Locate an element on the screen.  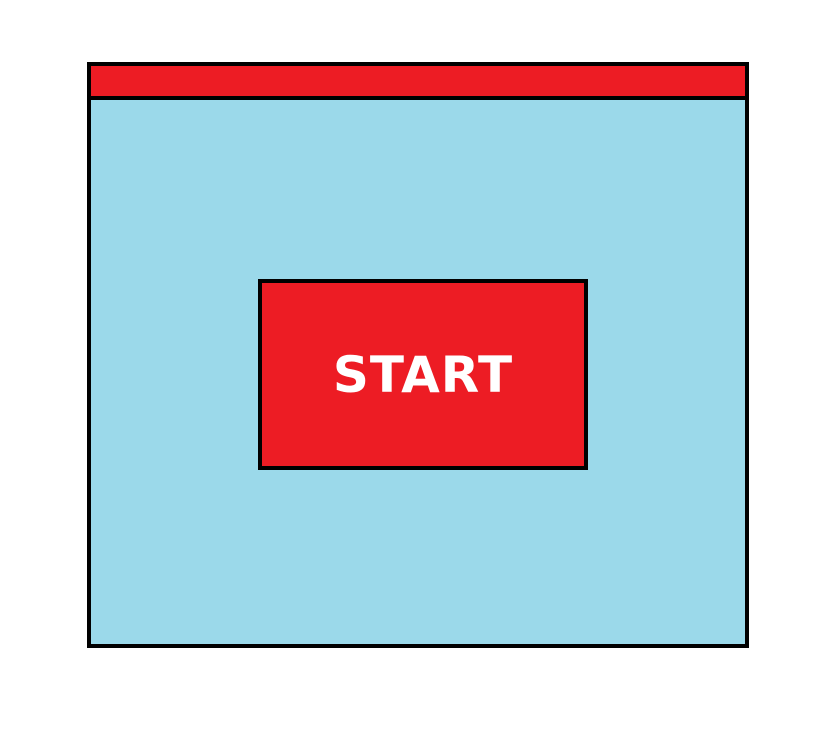
start-button-label: START is located at coordinates (423, 374).